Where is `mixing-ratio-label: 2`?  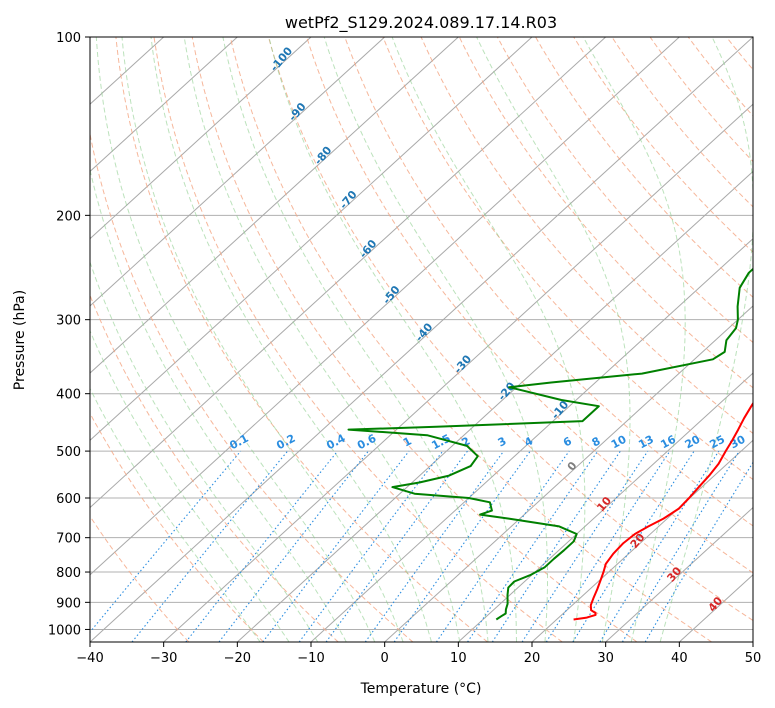
mixing-ratio-label: 2 is located at coordinates (465, 441).